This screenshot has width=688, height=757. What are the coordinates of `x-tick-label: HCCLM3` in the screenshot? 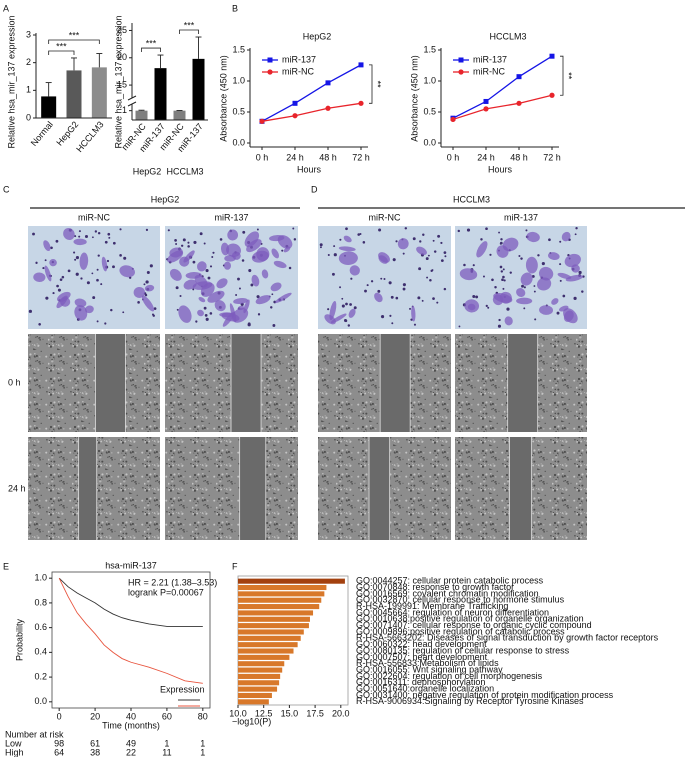 It's located at (89, 136).